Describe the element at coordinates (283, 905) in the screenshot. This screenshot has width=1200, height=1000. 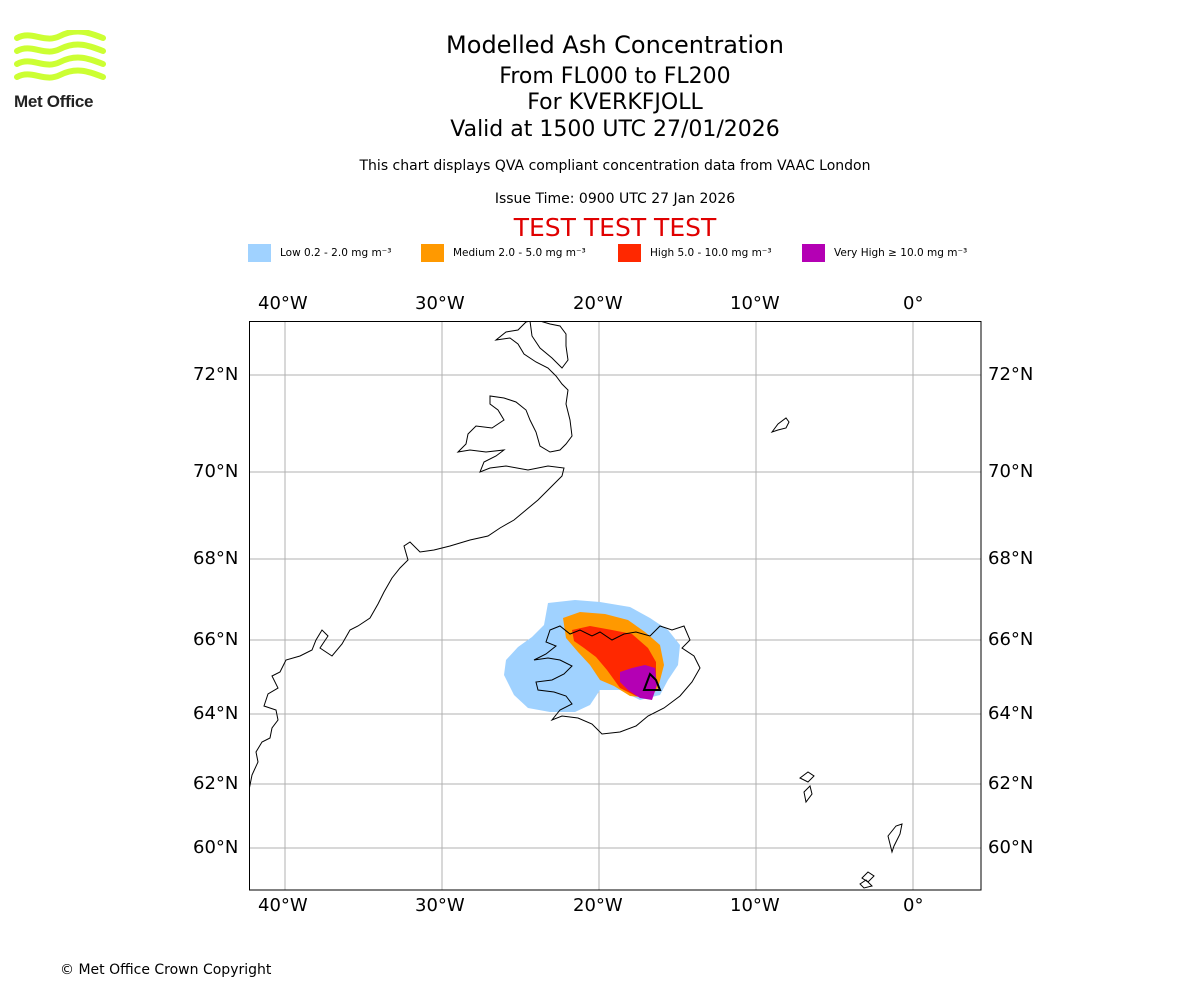
I see `lon-tick-bottom-40w: 40°W` at that location.